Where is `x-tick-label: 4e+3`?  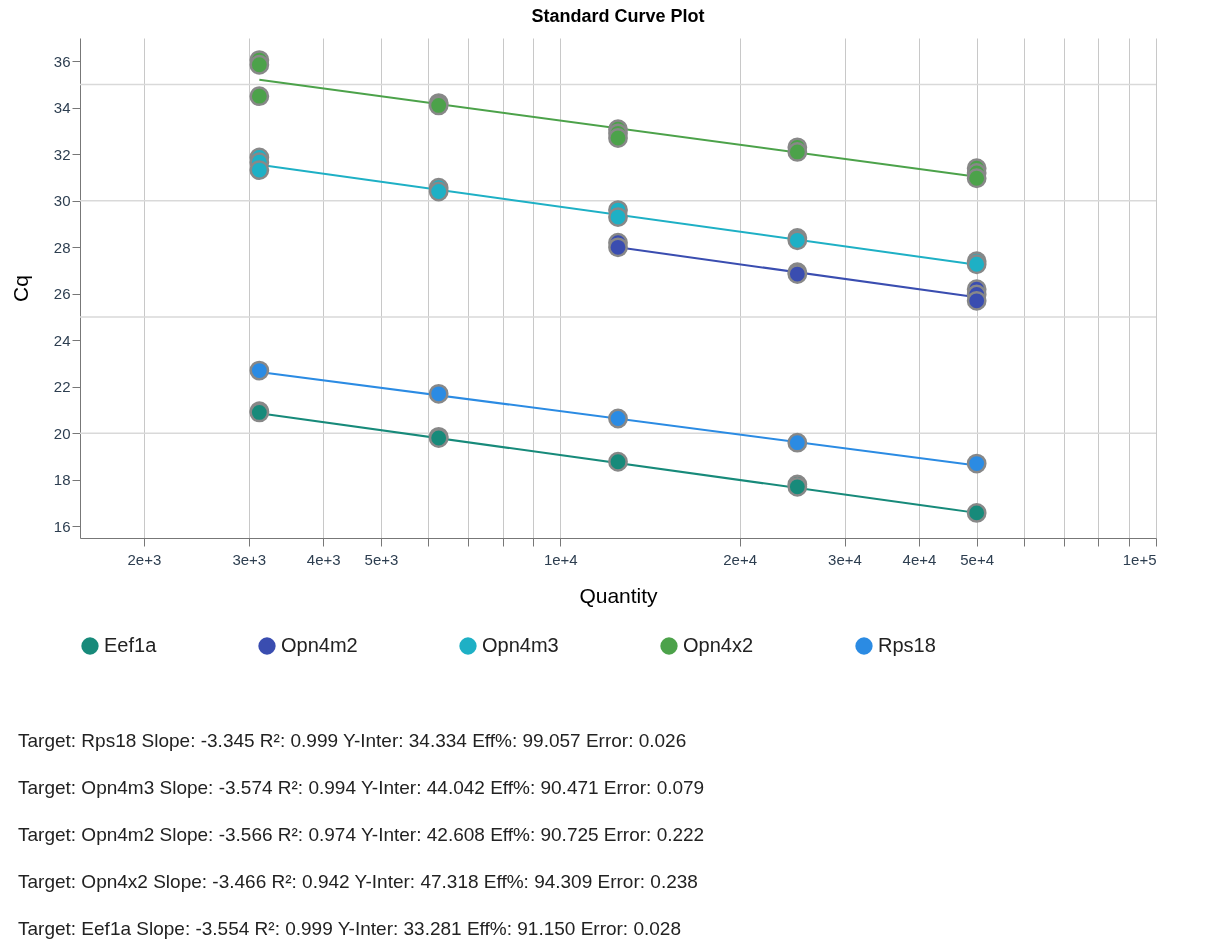
x-tick-label: 4e+3 is located at coordinates (323, 559).